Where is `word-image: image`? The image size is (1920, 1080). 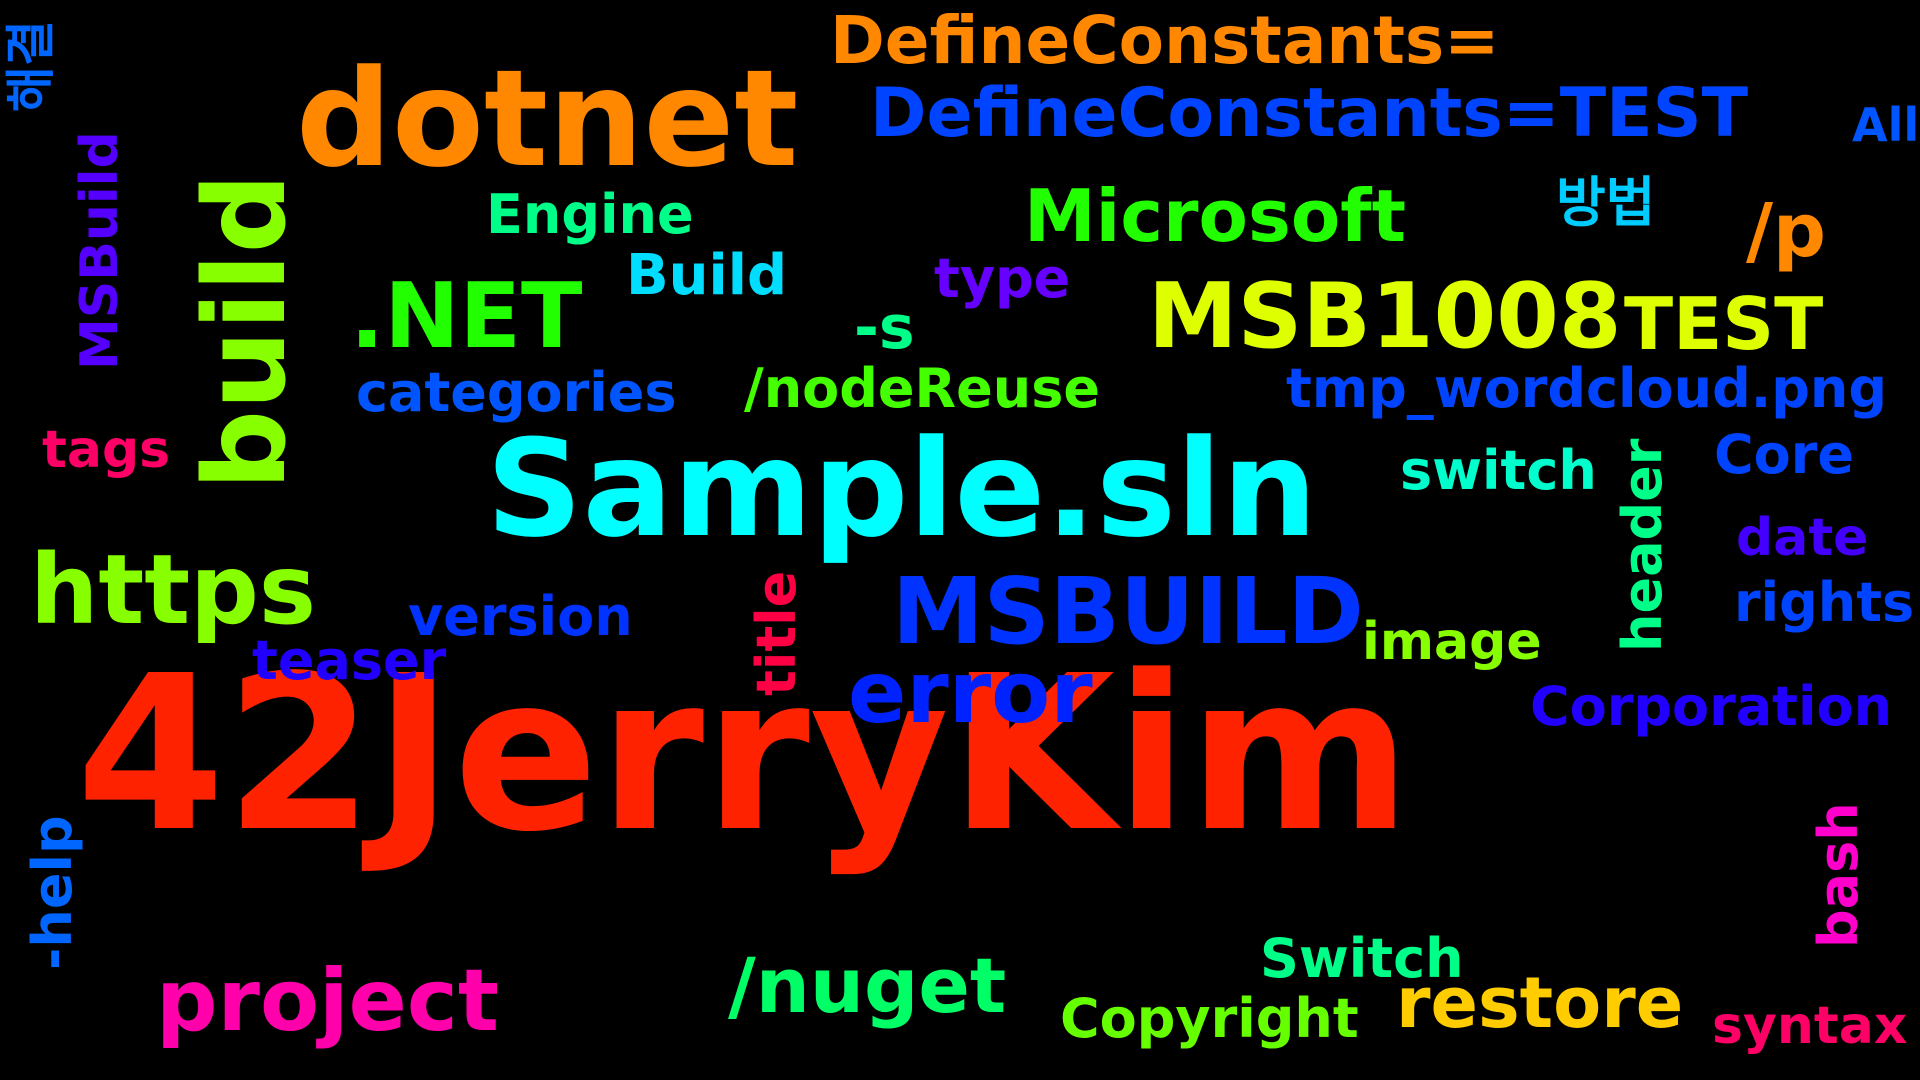 word-image: image is located at coordinates (1452, 642).